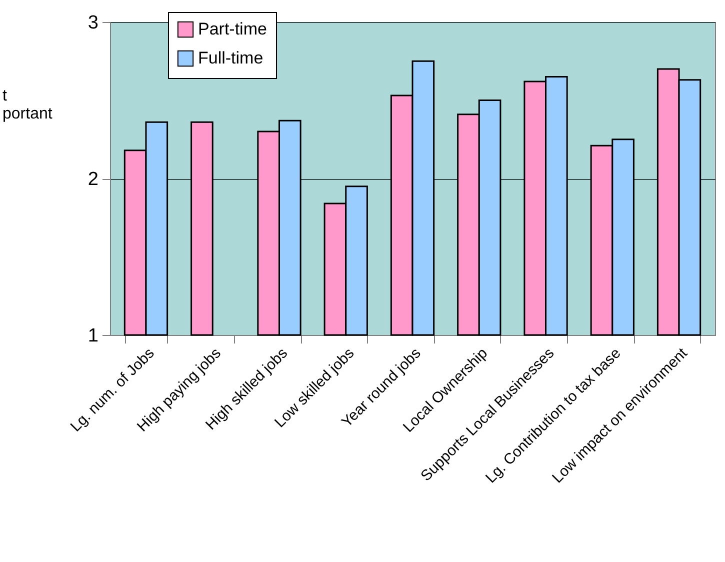  Describe the element at coordinates (231, 58) in the screenshot. I see `legend-label: Full-time` at that location.